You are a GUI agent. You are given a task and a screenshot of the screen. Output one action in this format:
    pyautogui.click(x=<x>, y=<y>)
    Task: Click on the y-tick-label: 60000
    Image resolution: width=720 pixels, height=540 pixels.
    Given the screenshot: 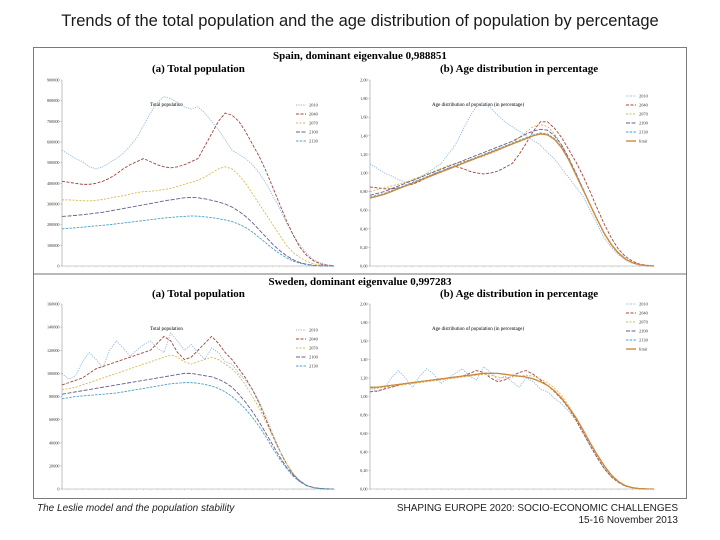 What is the action you would take?
    pyautogui.click(x=54, y=419)
    